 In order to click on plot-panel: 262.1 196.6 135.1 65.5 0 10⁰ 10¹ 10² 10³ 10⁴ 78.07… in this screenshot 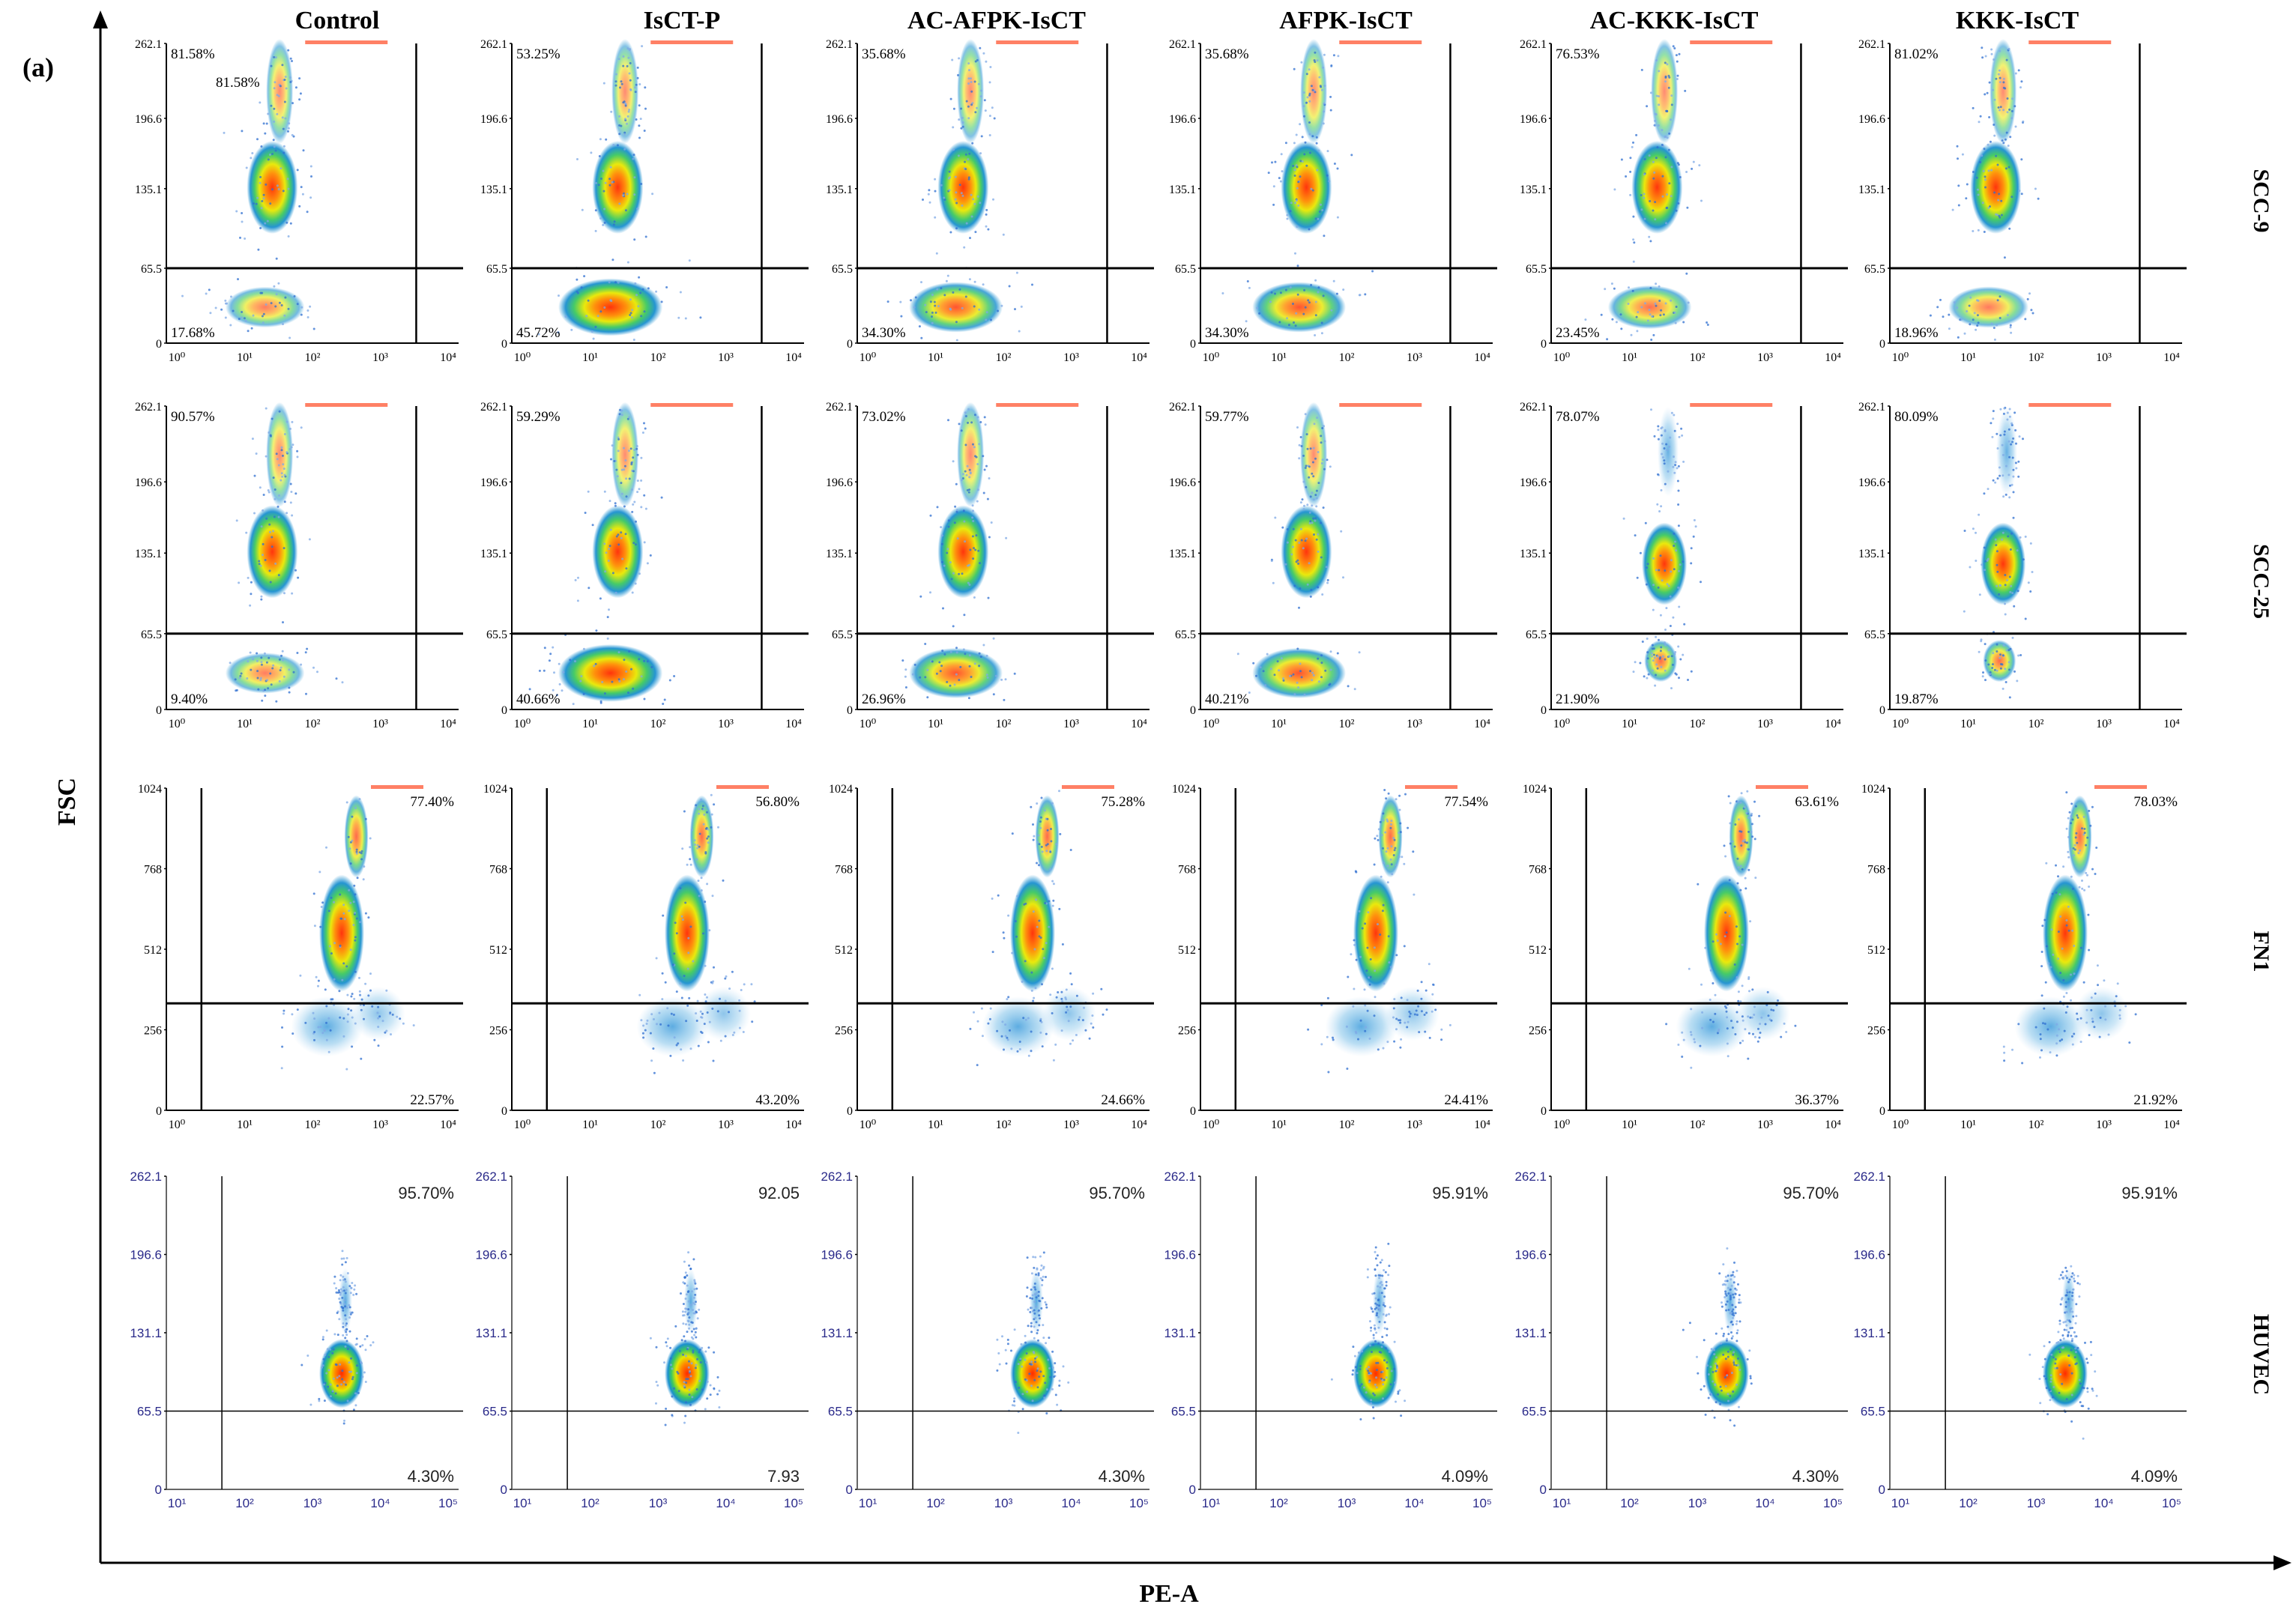, I will do `click(1684, 565)`.